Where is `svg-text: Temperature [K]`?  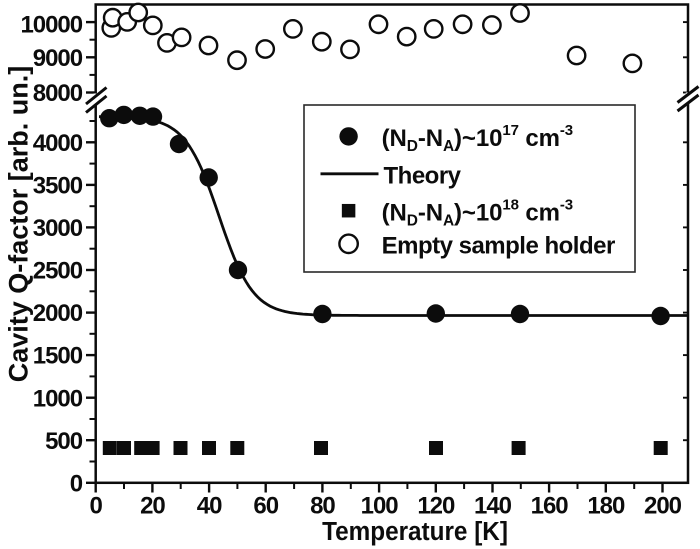
svg-text: Temperature [K] is located at coordinates (415, 531).